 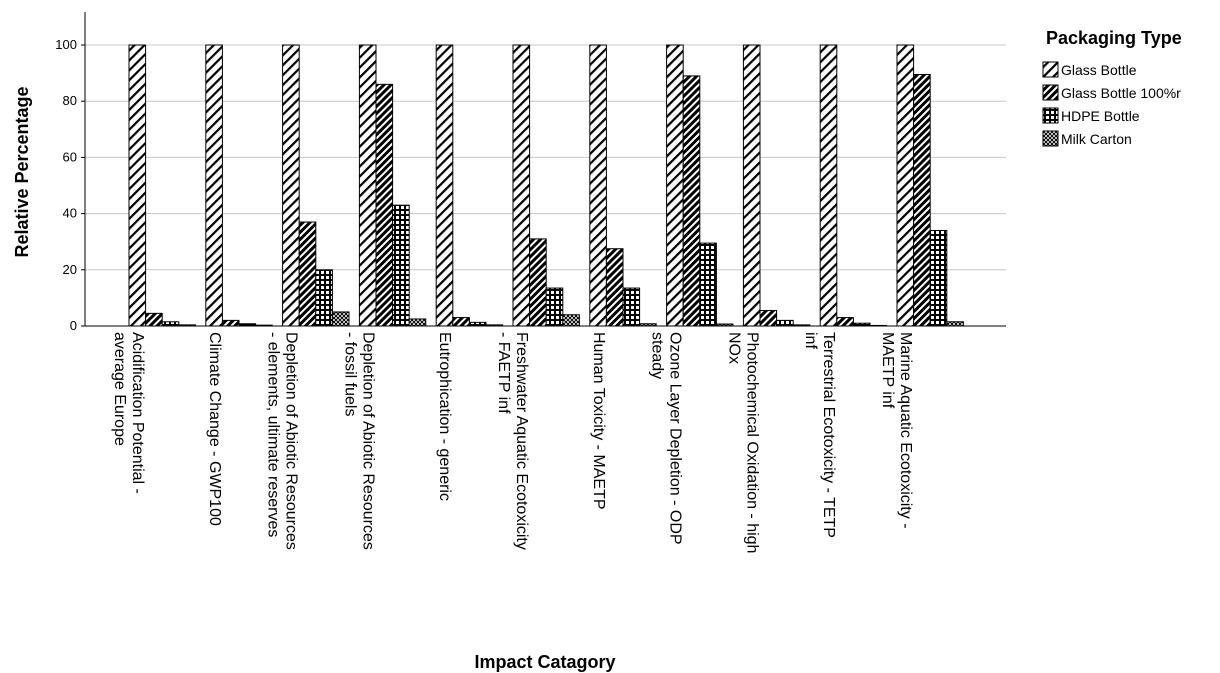 I want to click on category-label: Terrestrial Ecotoxicity - TETPinf, so click(x=819, y=435).